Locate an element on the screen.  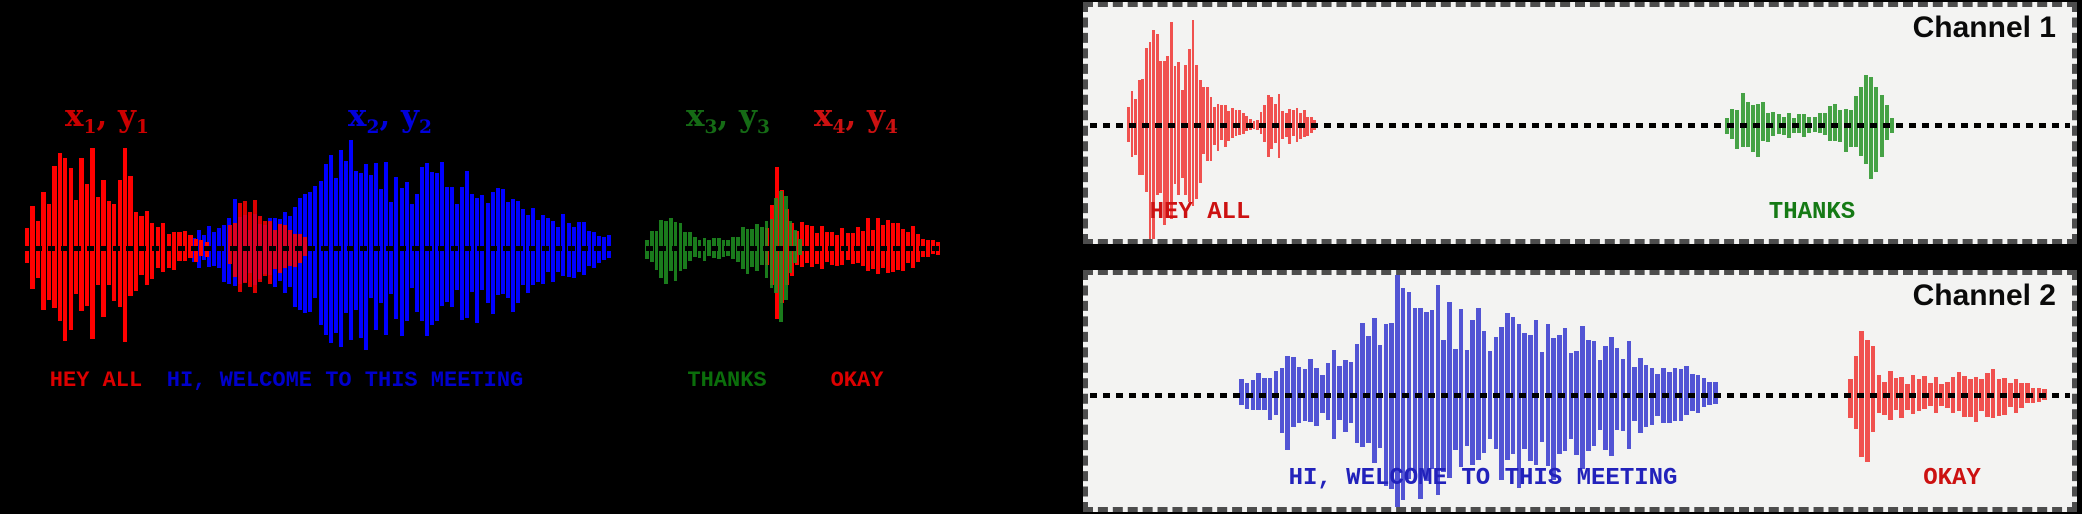
speaker-label: x4, y4 is located at coordinates (856, 118).